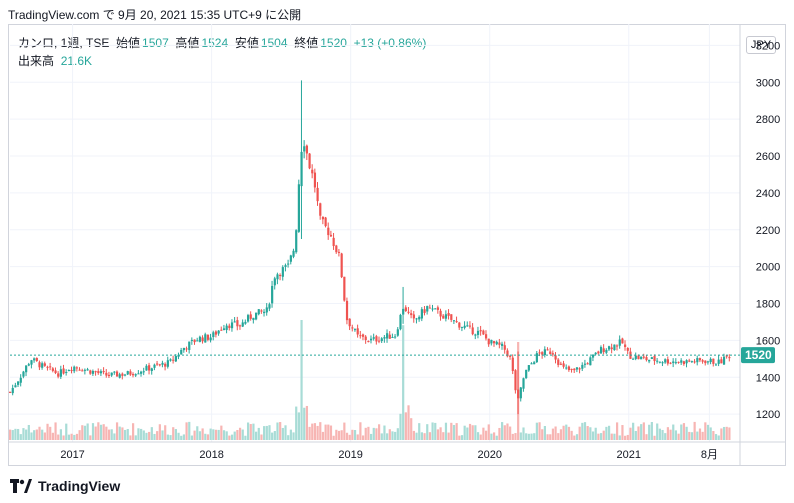 This screenshot has width=794, height=503. What do you see at coordinates (761, 45) in the screenshot?
I see `currency-button: JPY` at bounding box center [761, 45].